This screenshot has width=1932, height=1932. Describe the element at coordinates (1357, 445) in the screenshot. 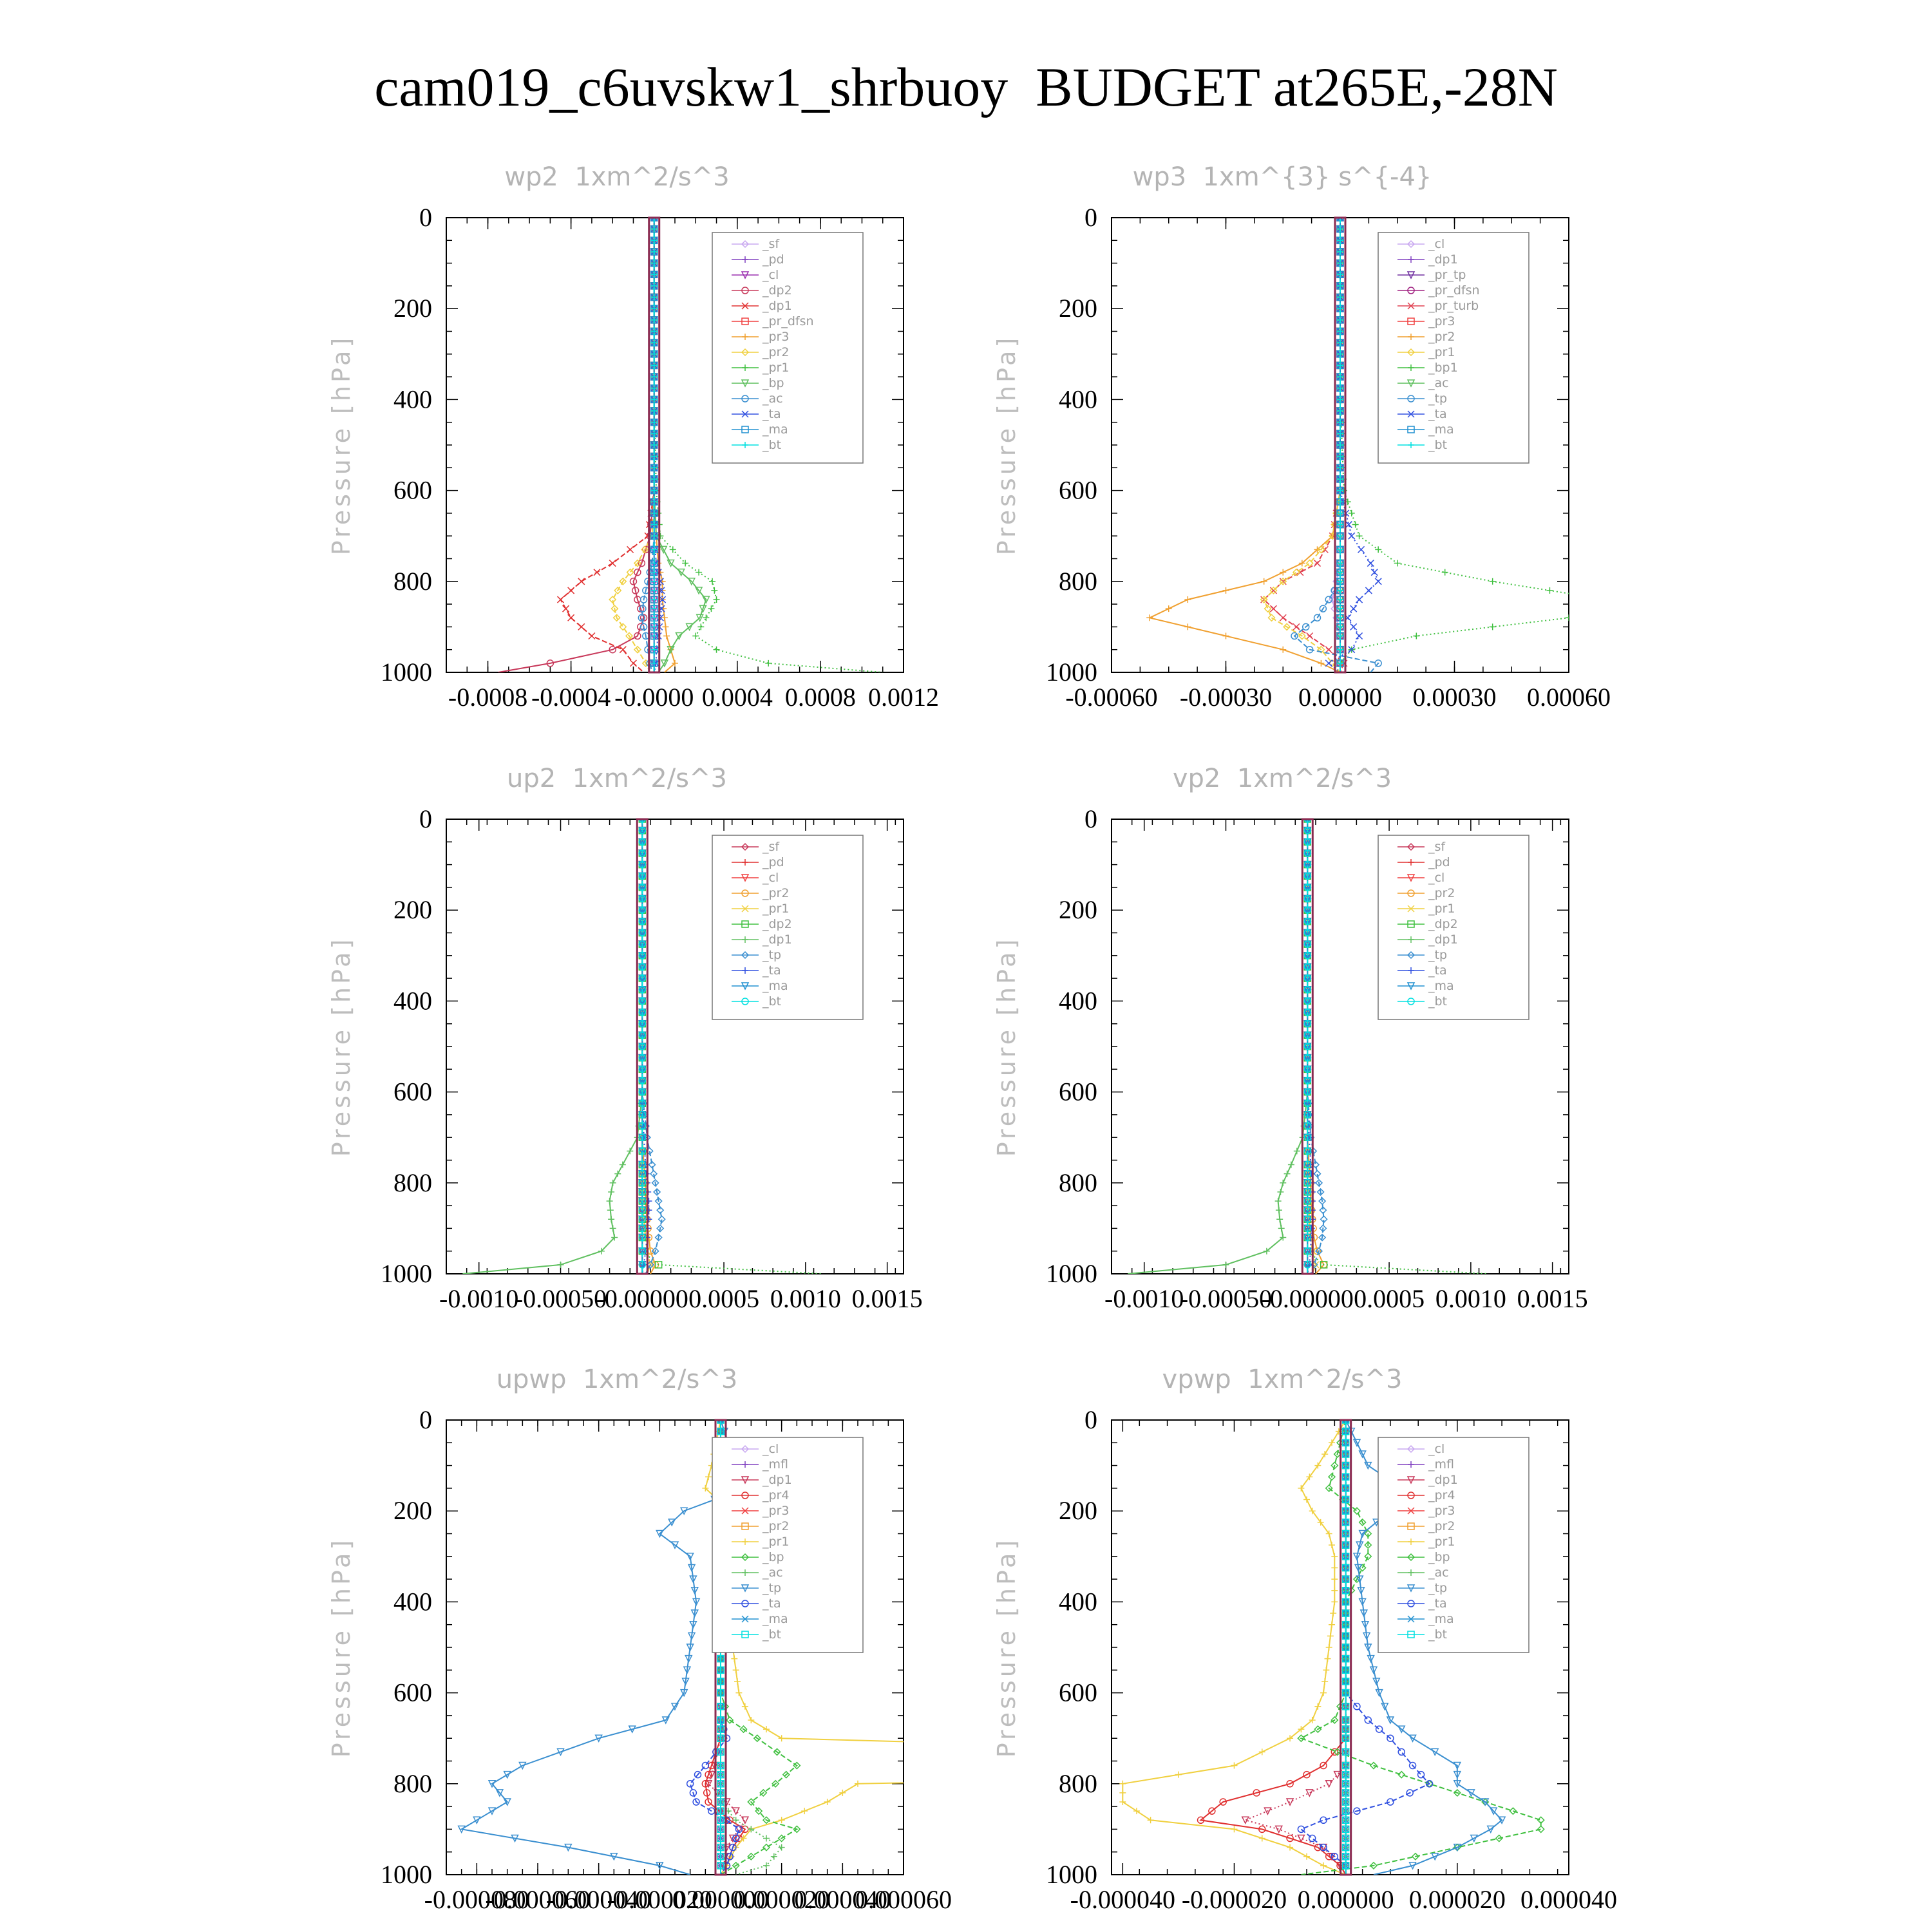

I see `series-group` at that location.